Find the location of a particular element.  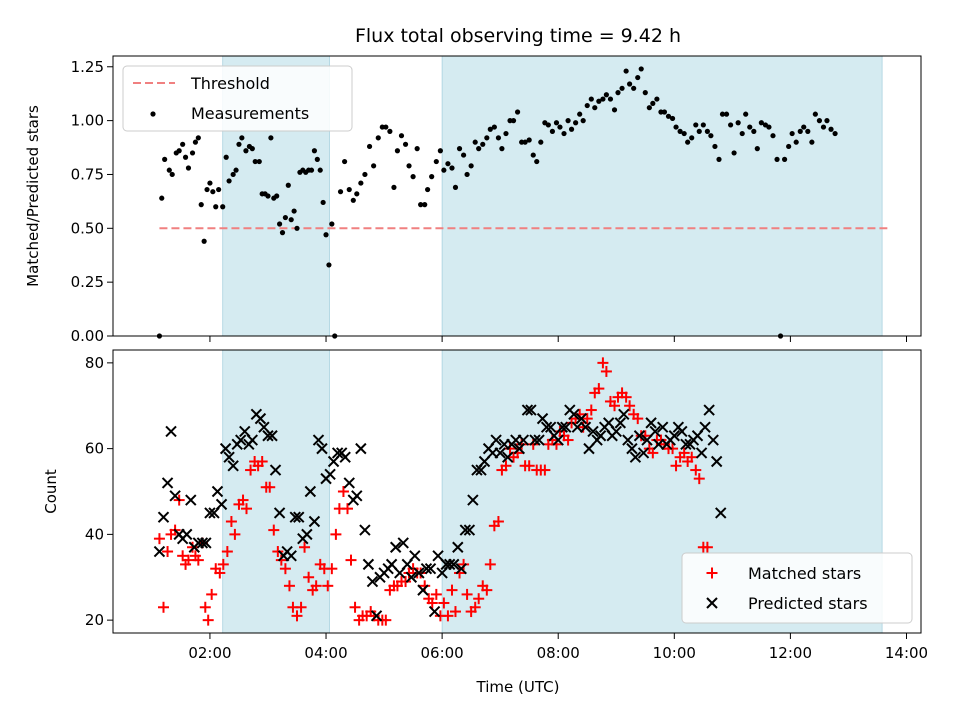

top-x-ticks is located at coordinates (558, 339).